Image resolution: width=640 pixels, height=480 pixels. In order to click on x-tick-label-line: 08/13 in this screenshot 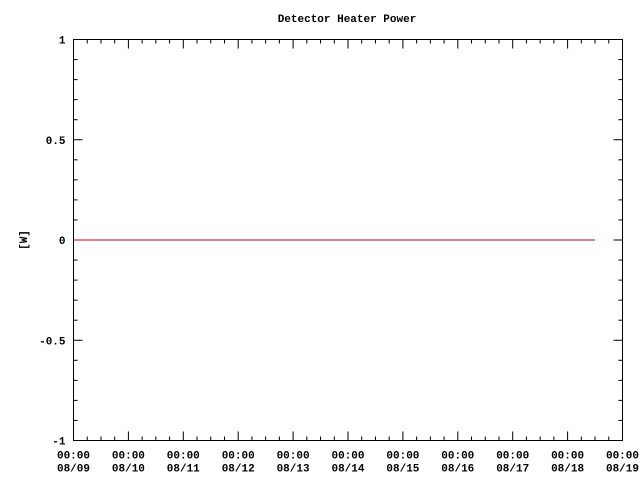, I will do `click(293, 470)`.